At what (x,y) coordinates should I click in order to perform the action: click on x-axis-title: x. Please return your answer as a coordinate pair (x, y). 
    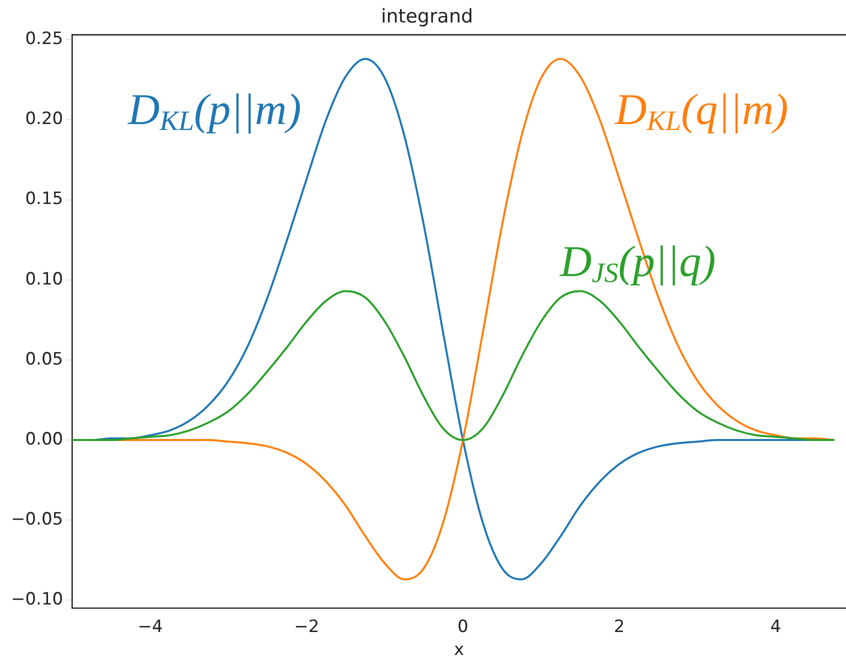
    Looking at the image, I should click on (459, 650).